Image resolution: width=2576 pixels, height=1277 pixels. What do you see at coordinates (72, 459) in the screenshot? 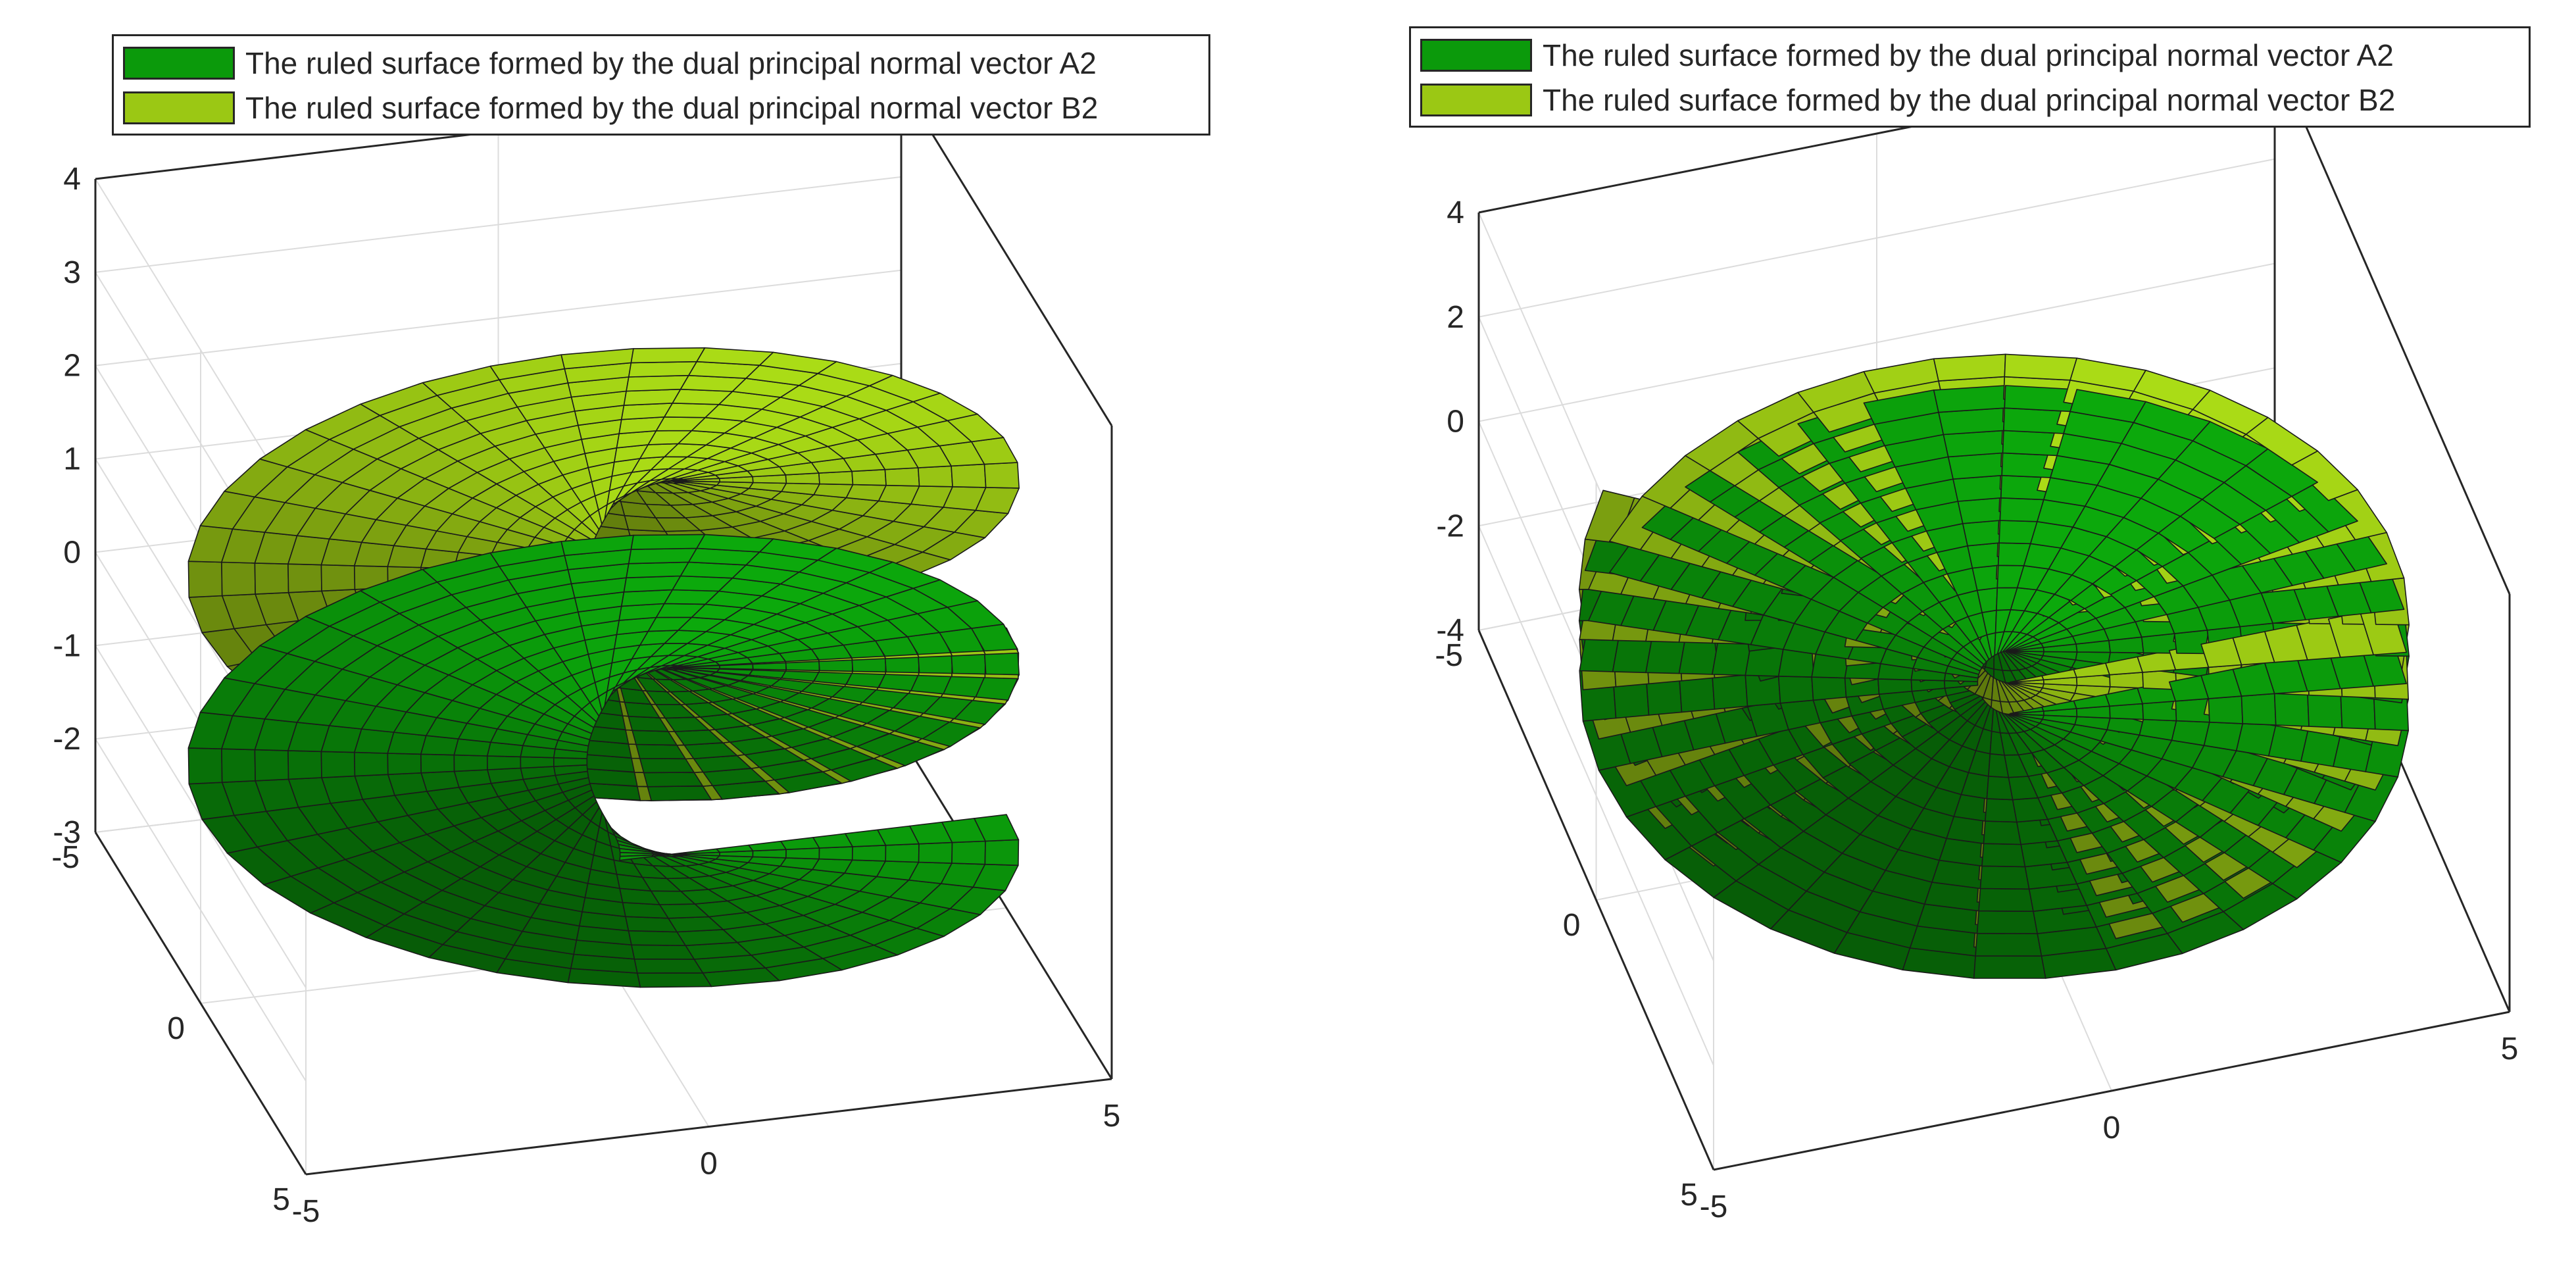
I see `z-tick-label: 1` at bounding box center [72, 459].